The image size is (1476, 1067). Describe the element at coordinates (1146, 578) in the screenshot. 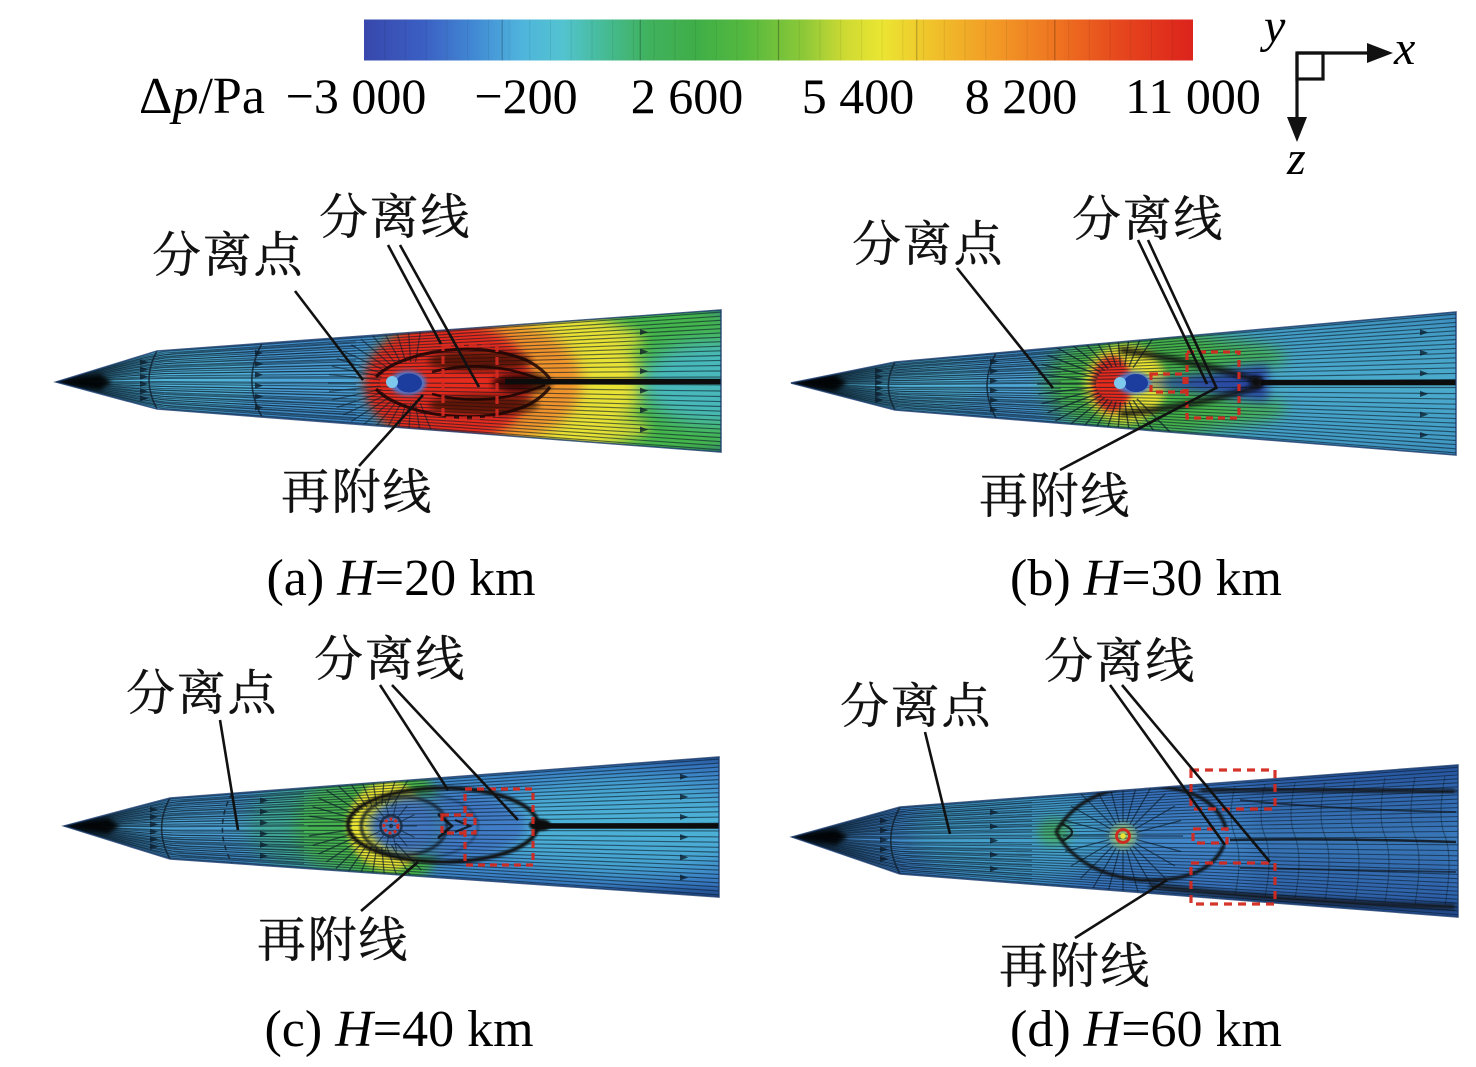

I see `svg-text: (b) H=30 km` at that location.